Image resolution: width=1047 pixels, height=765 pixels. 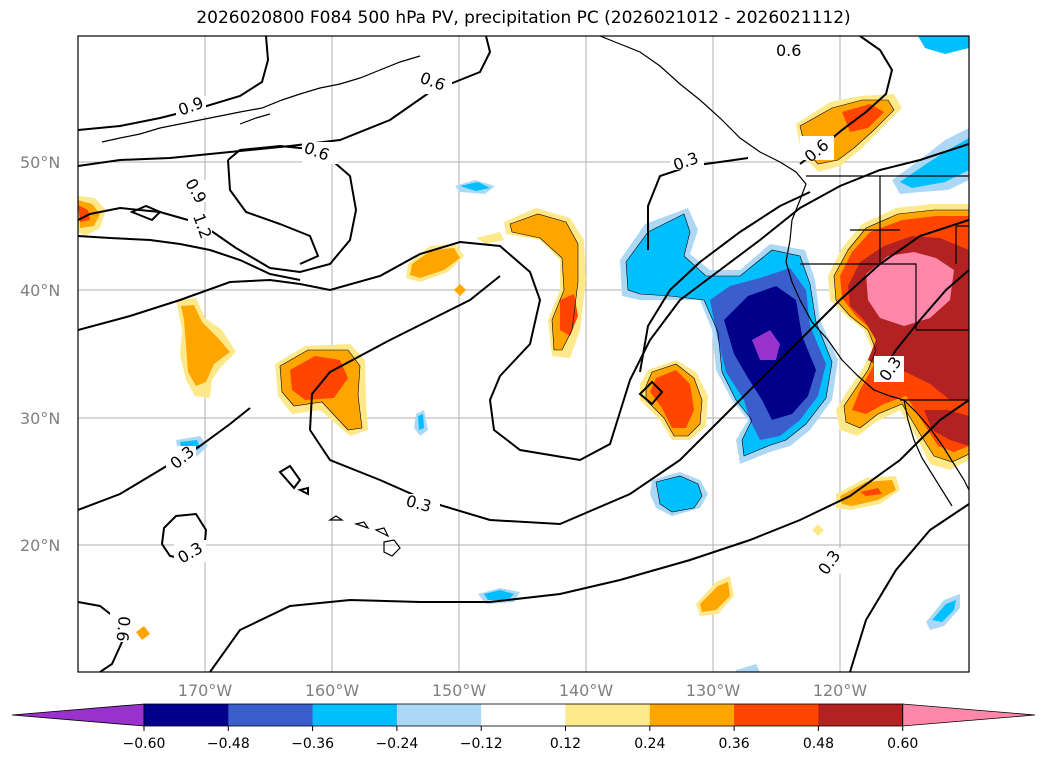 What do you see at coordinates (40, 354) in the screenshot?
I see `latitude-labels: 50°N 40°N 30°N 20°N` at bounding box center [40, 354].